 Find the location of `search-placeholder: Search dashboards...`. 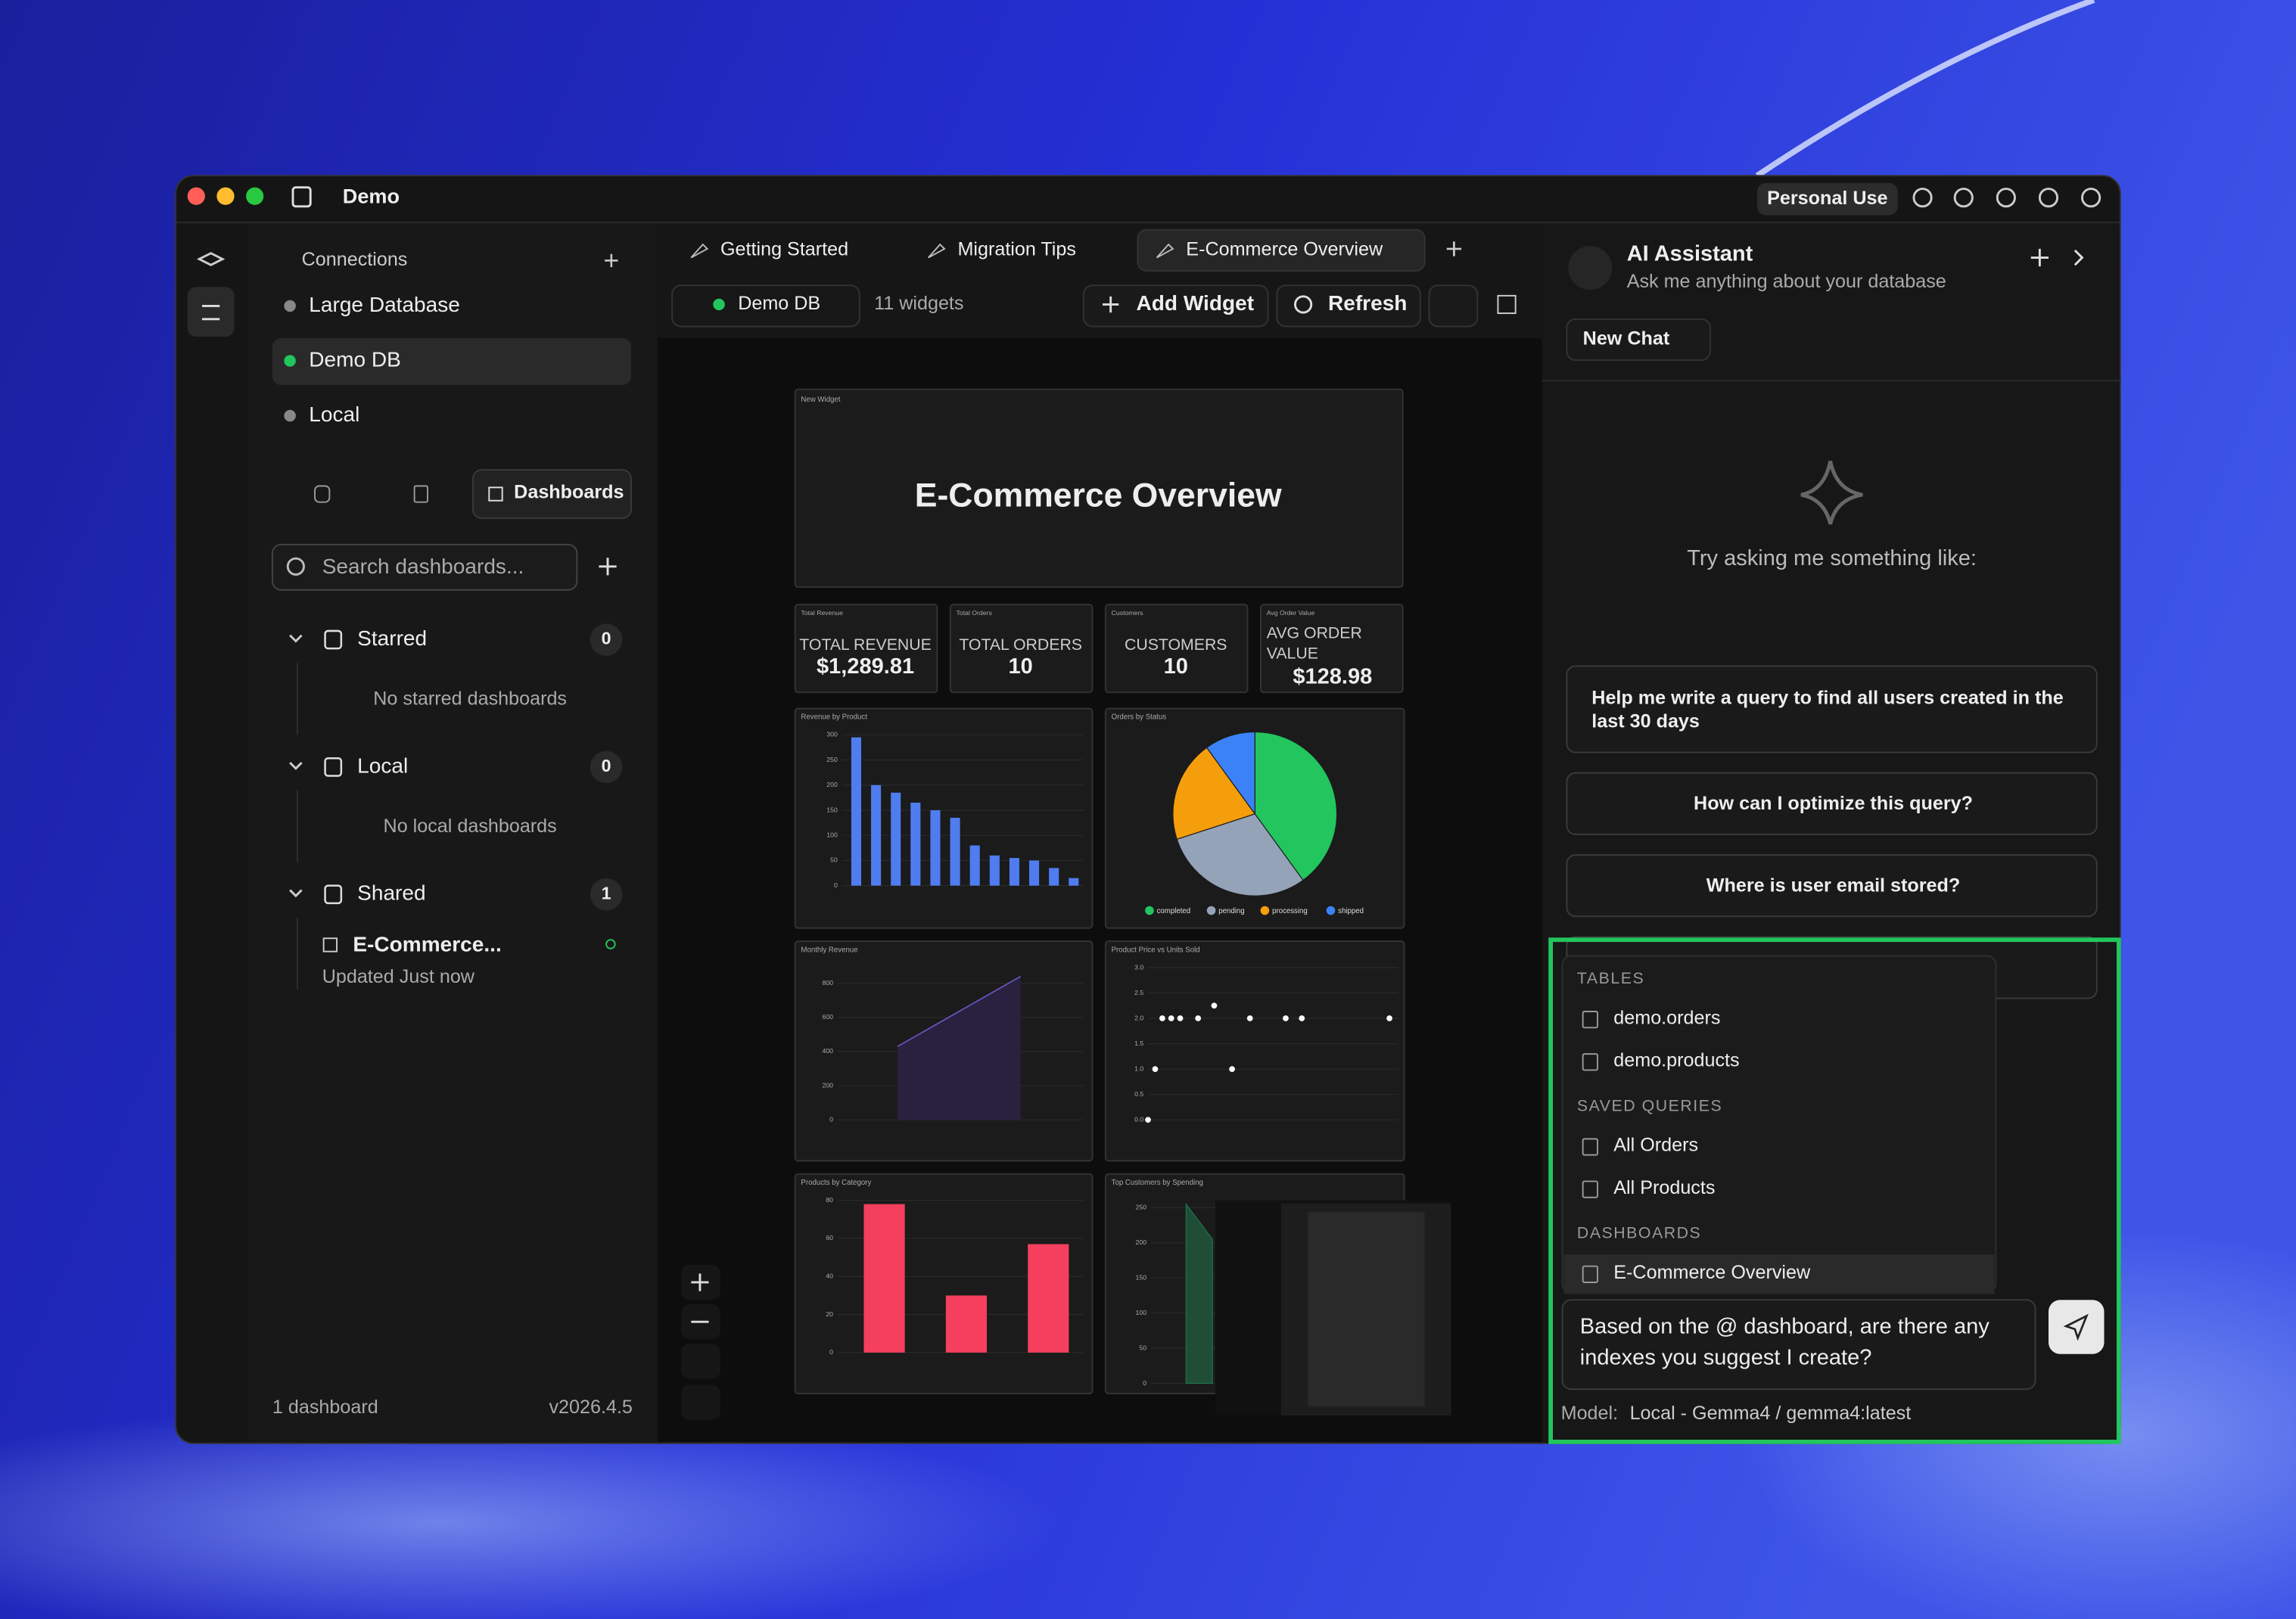

search-placeholder: Search dashboards... is located at coordinates (423, 566).